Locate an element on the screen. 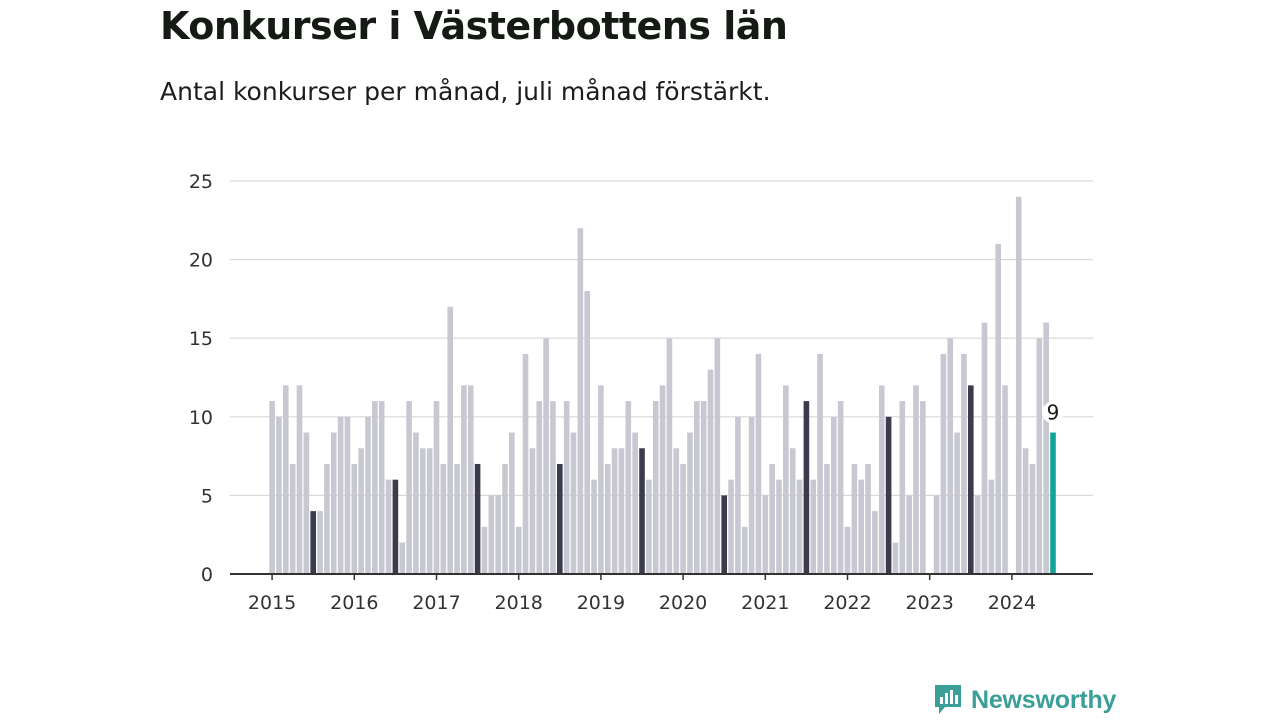 Image resolution: width=1280 pixels, height=720 pixels. x-tick-label: 2018 is located at coordinates (519, 603).